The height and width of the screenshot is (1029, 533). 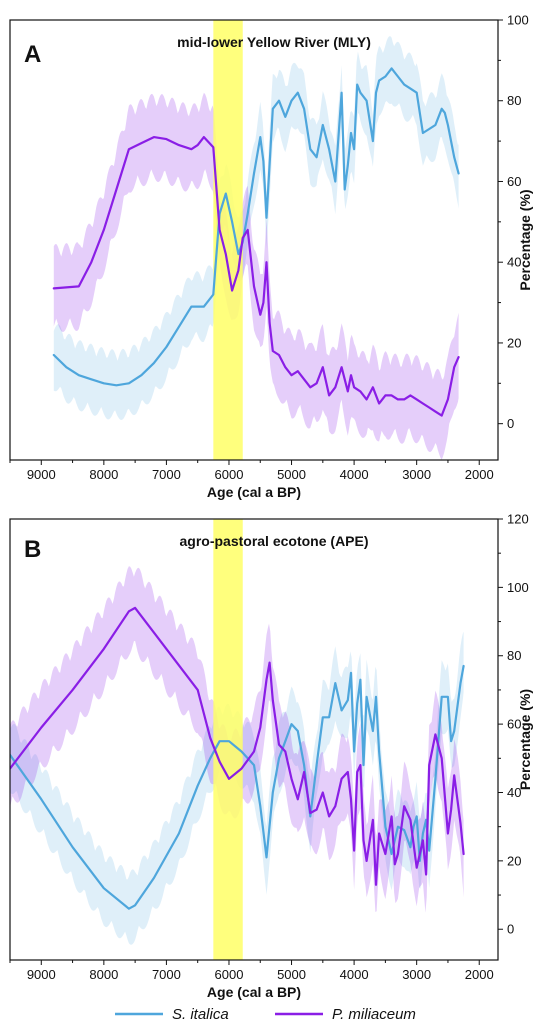 I want to click on panel-letter: A, so click(x=32, y=54).